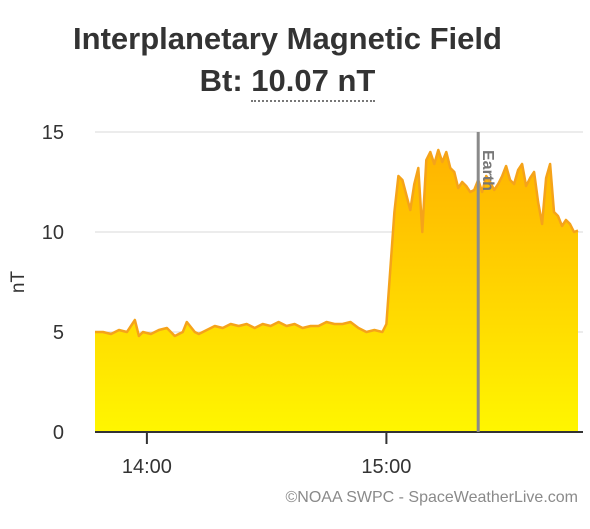 The image size is (590, 529). Describe the element at coordinates (386, 467) in the screenshot. I see `x-tick-label: 15:00` at that location.